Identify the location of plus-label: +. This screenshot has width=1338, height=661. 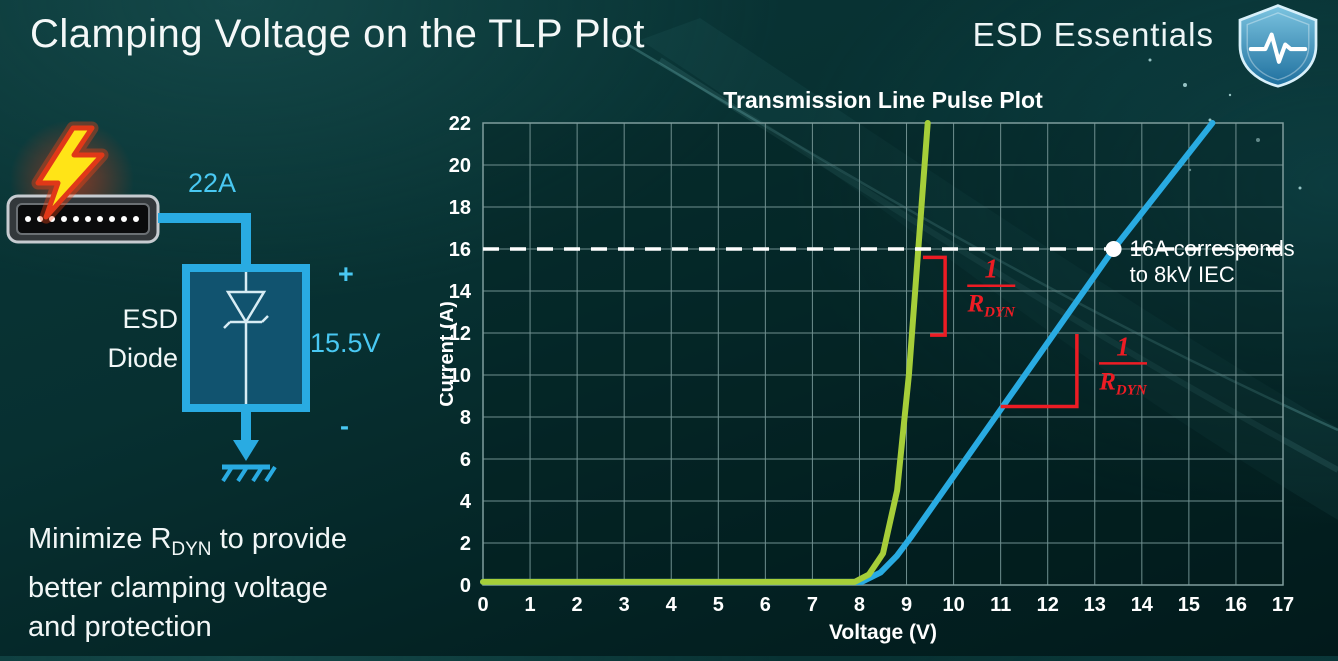
(346, 274).